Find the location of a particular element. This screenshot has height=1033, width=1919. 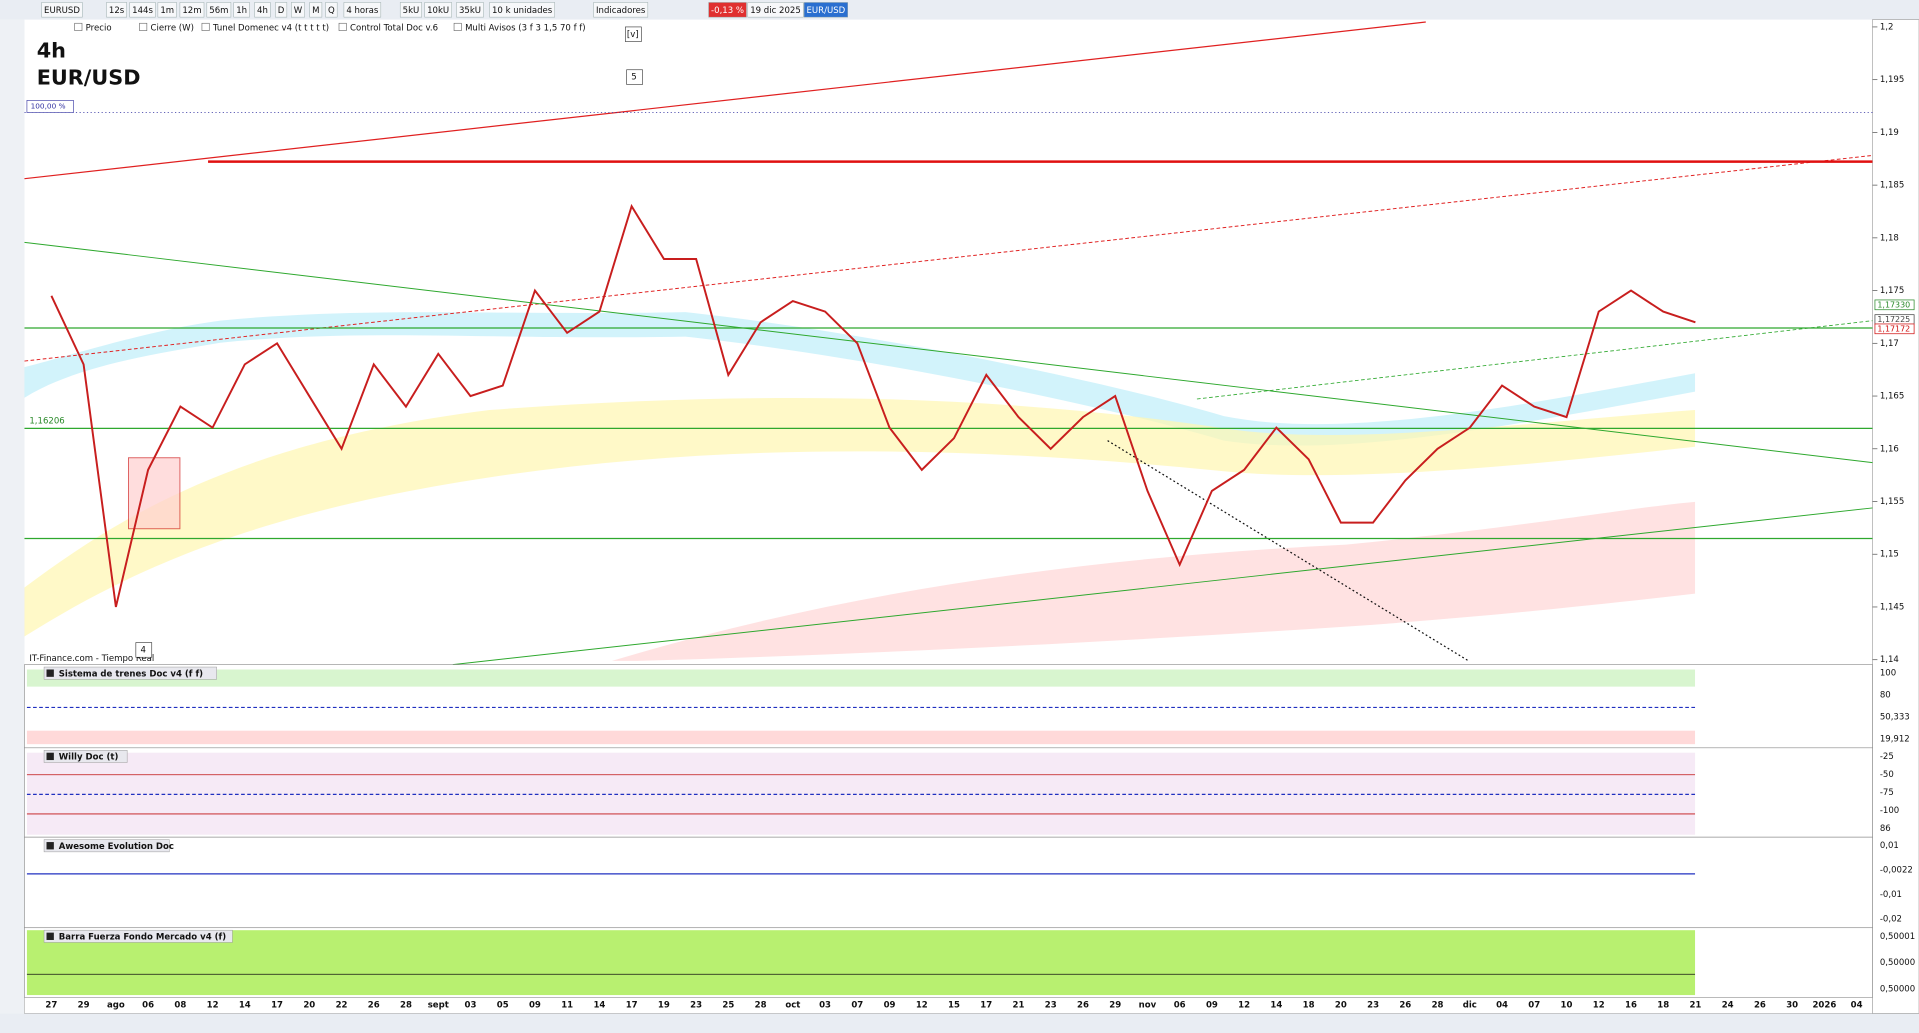

toolbar-button: 5kU is located at coordinates (411, 11).